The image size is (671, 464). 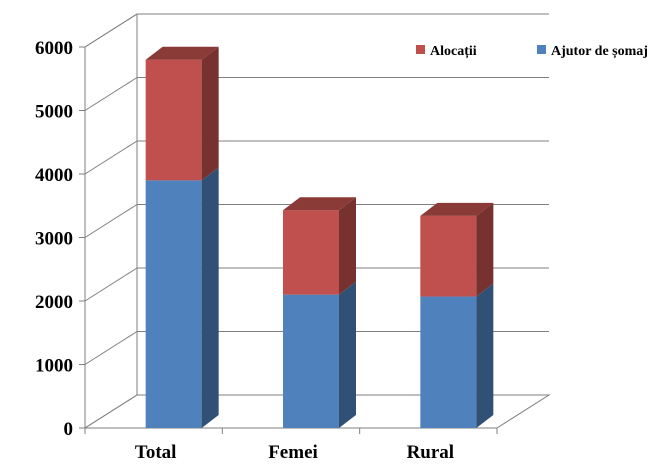 I want to click on y-tick-label: 6000, so click(x=54, y=48).